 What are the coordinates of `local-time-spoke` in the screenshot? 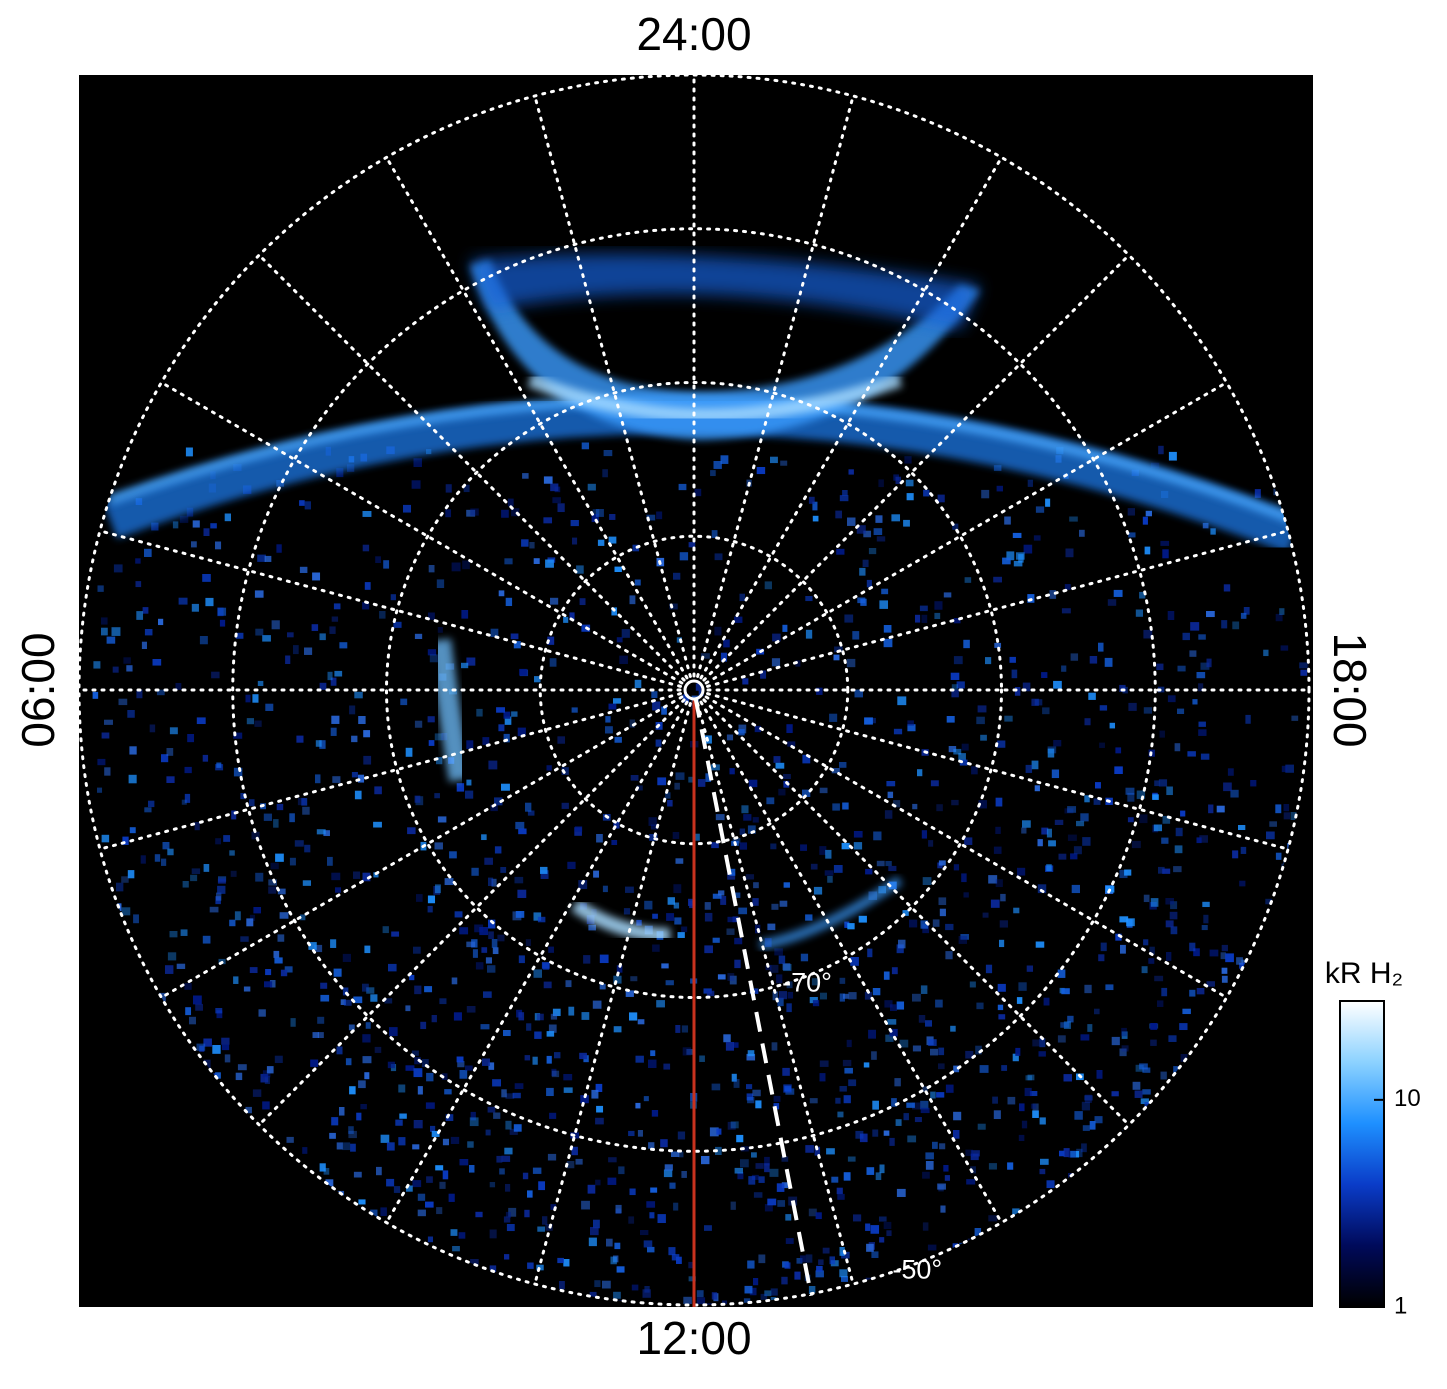 It's located at (998, 608).